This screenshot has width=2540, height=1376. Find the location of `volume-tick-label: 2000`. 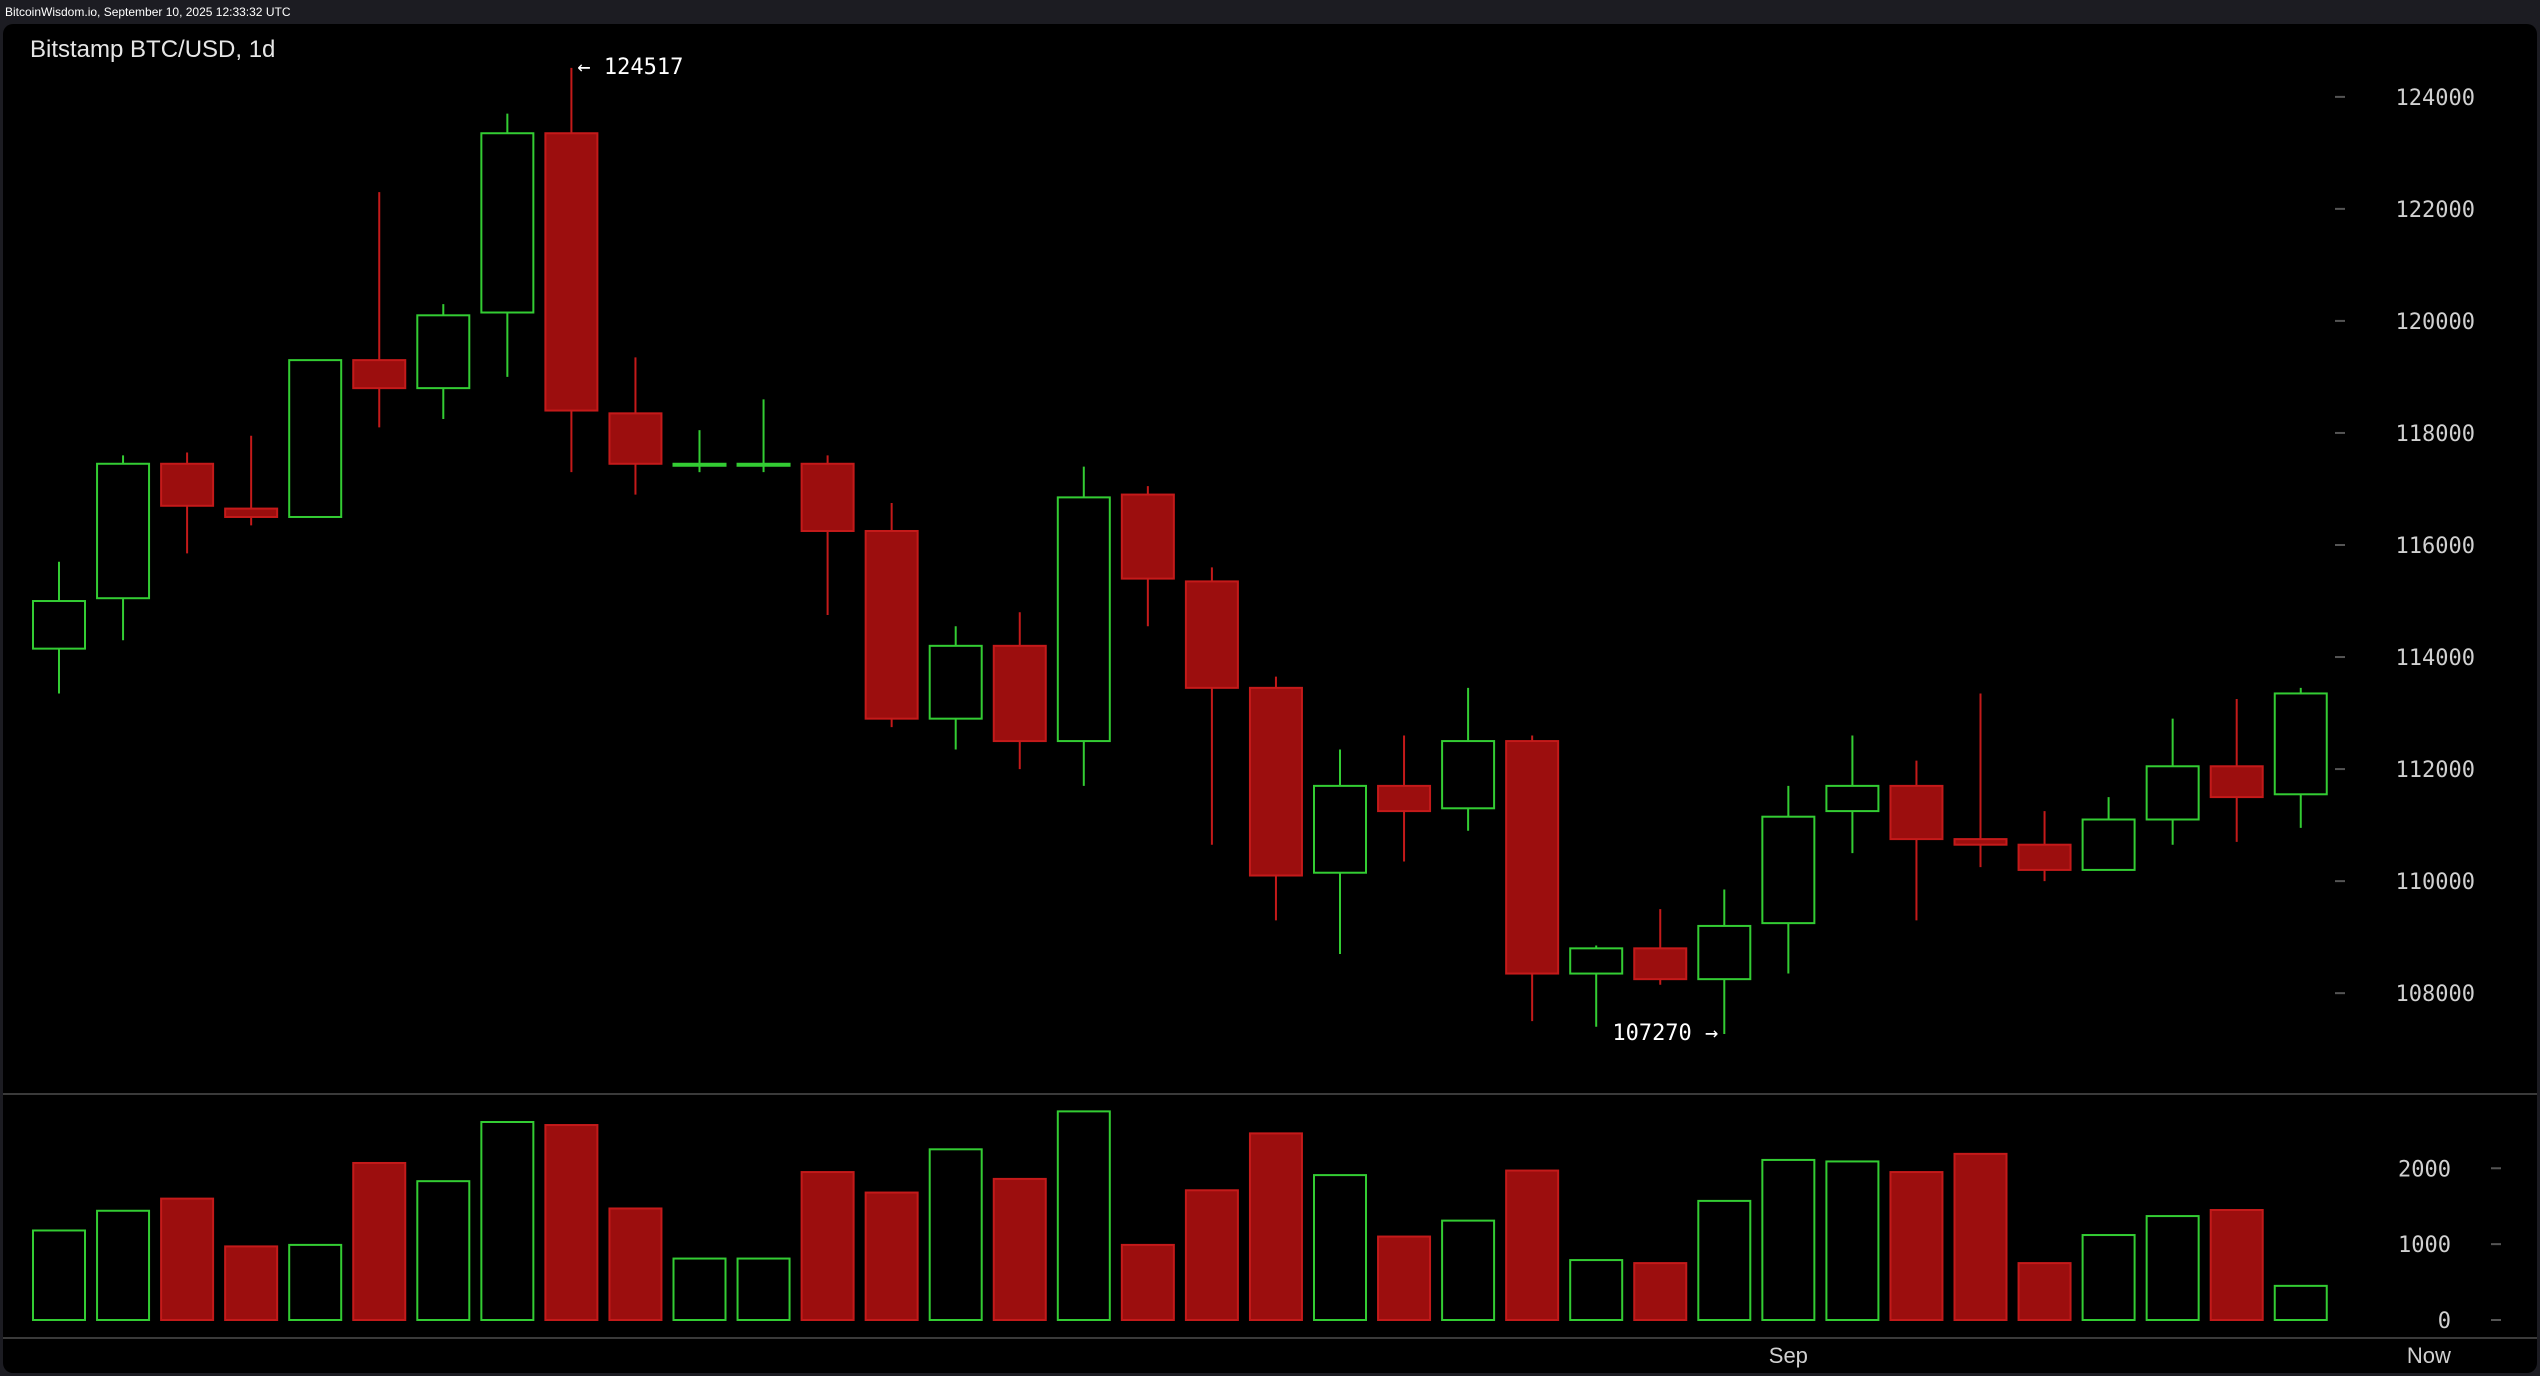

volume-tick-label: 2000 is located at coordinates (2424, 1169).